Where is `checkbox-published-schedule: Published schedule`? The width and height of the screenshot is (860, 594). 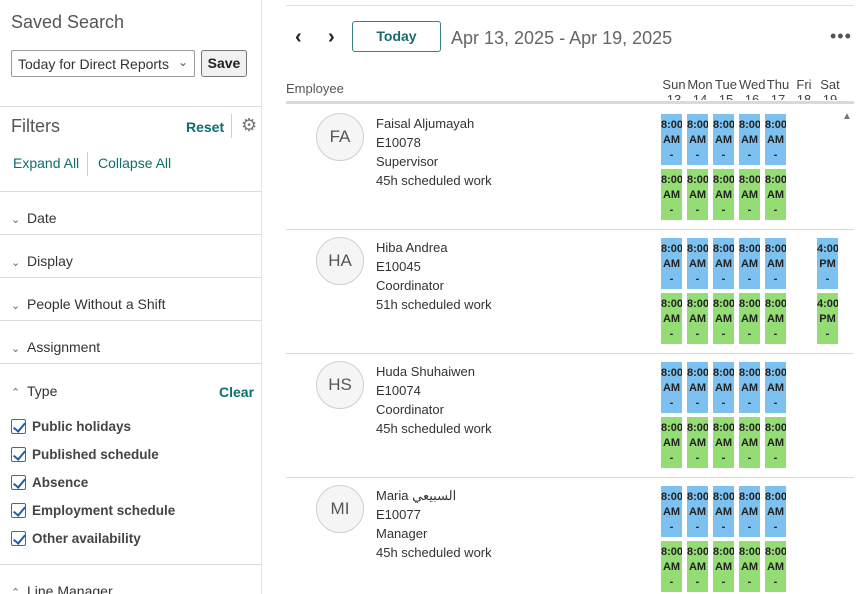 checkbox-published-schedule: Published schedule is located at coordinates (85, 456).